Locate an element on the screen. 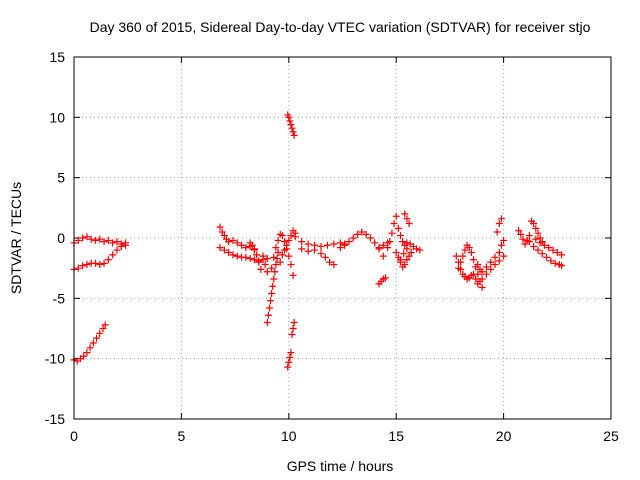  y-tick-label: 0 is located at coordinates (61, 238).